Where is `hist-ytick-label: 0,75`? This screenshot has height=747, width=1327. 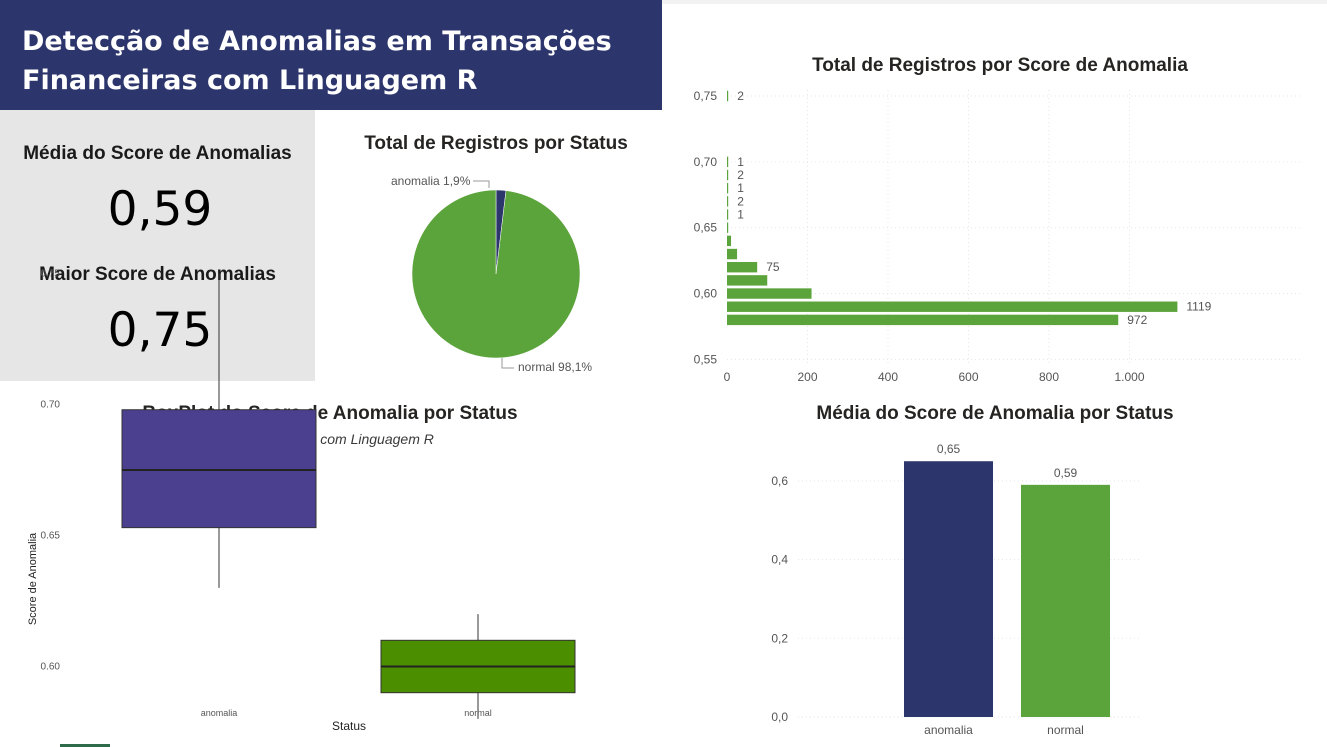 hist-ytick-label: 0,75 is located at coordinates (706, 96).